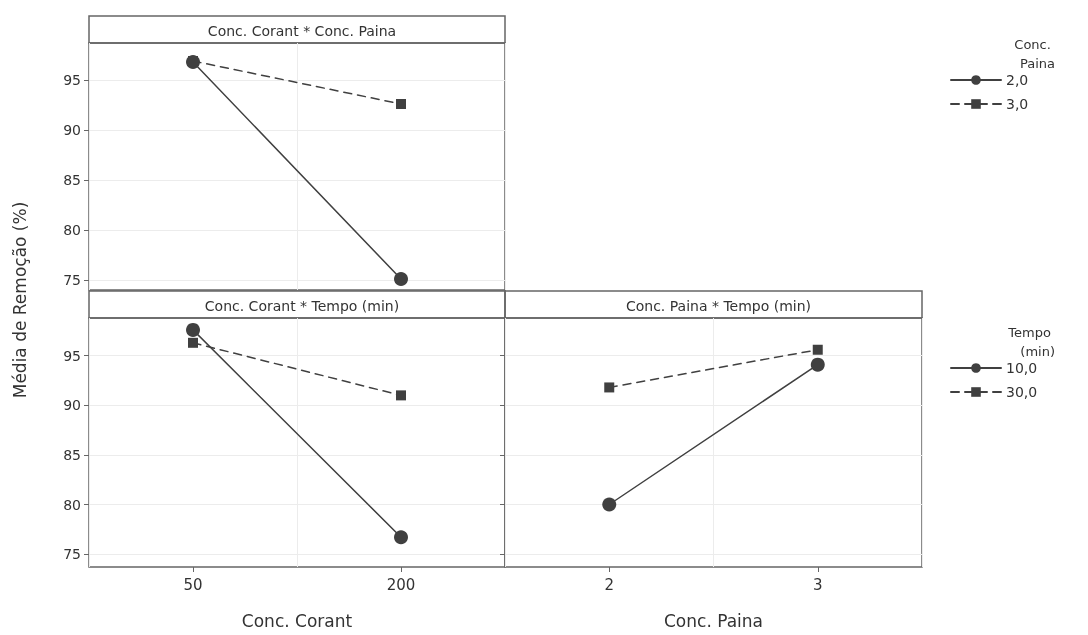 The height and width of the screenshot is (635, 1088). Describe the element at coordinates (401, 584) in the screenshot. I see `x-tick-label: 200` at that location.